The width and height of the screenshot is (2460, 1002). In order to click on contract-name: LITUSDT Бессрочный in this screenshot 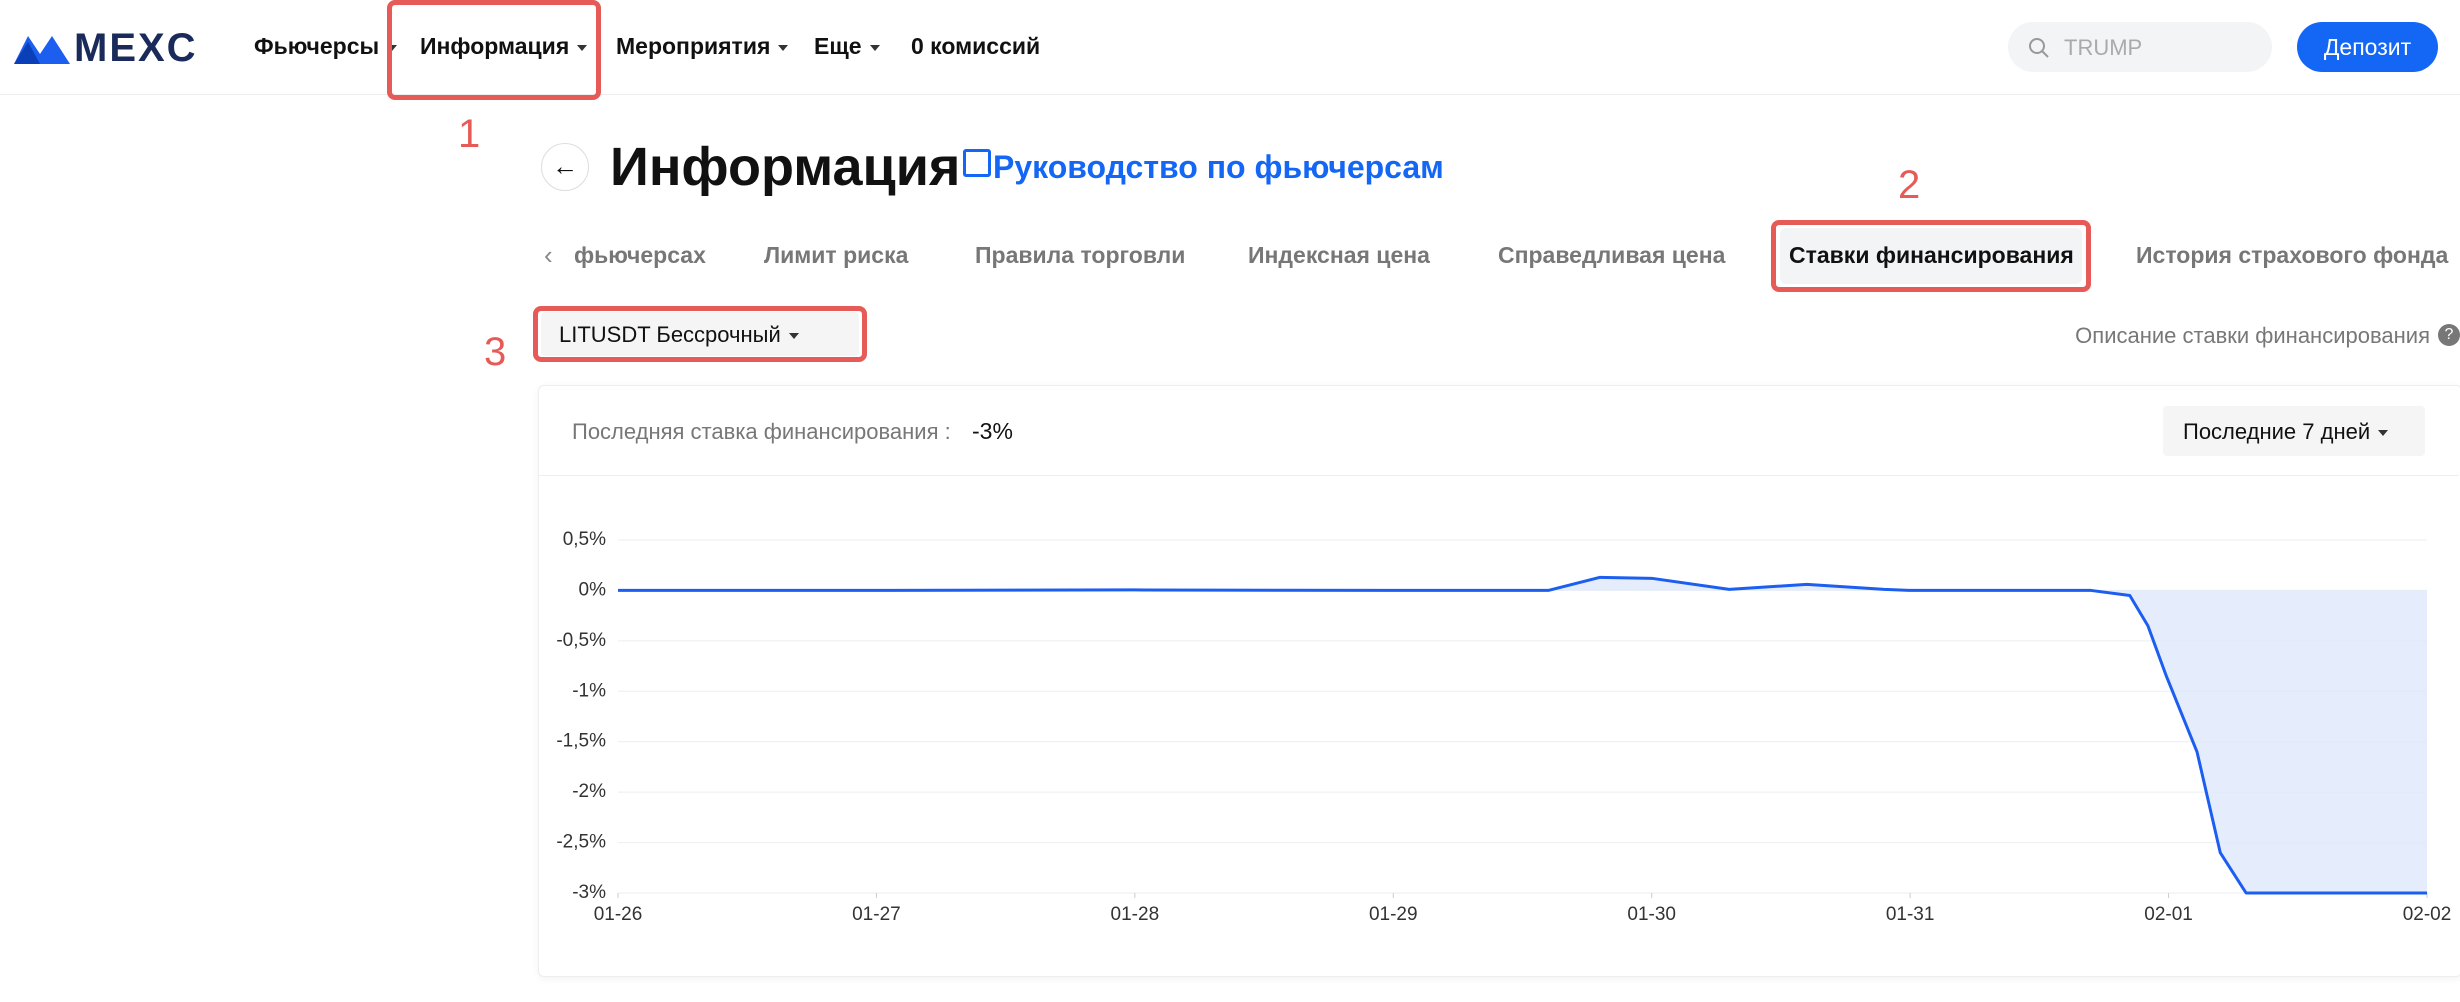, I will do `click(679, 335)`.